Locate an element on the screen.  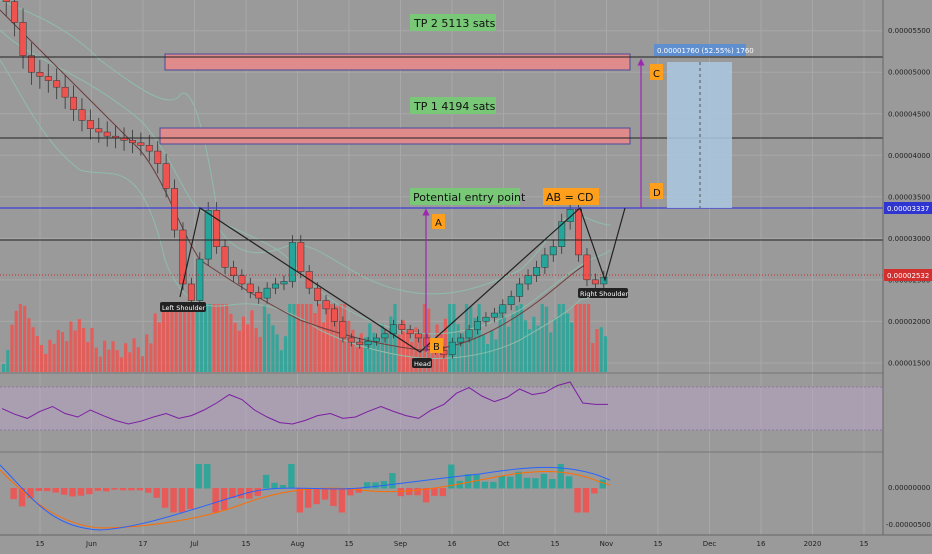
point-a-label: A is located at coordinates (438, 223).